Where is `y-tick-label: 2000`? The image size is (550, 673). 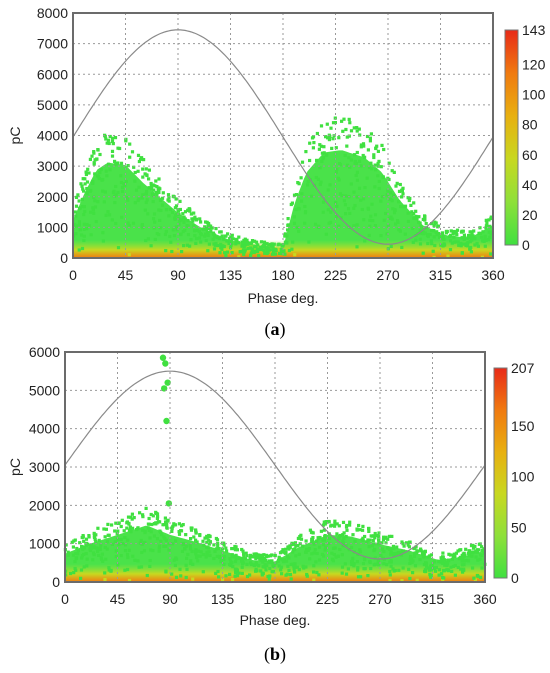 y-tick-label: 2000 is located at coordinates (52, 197).